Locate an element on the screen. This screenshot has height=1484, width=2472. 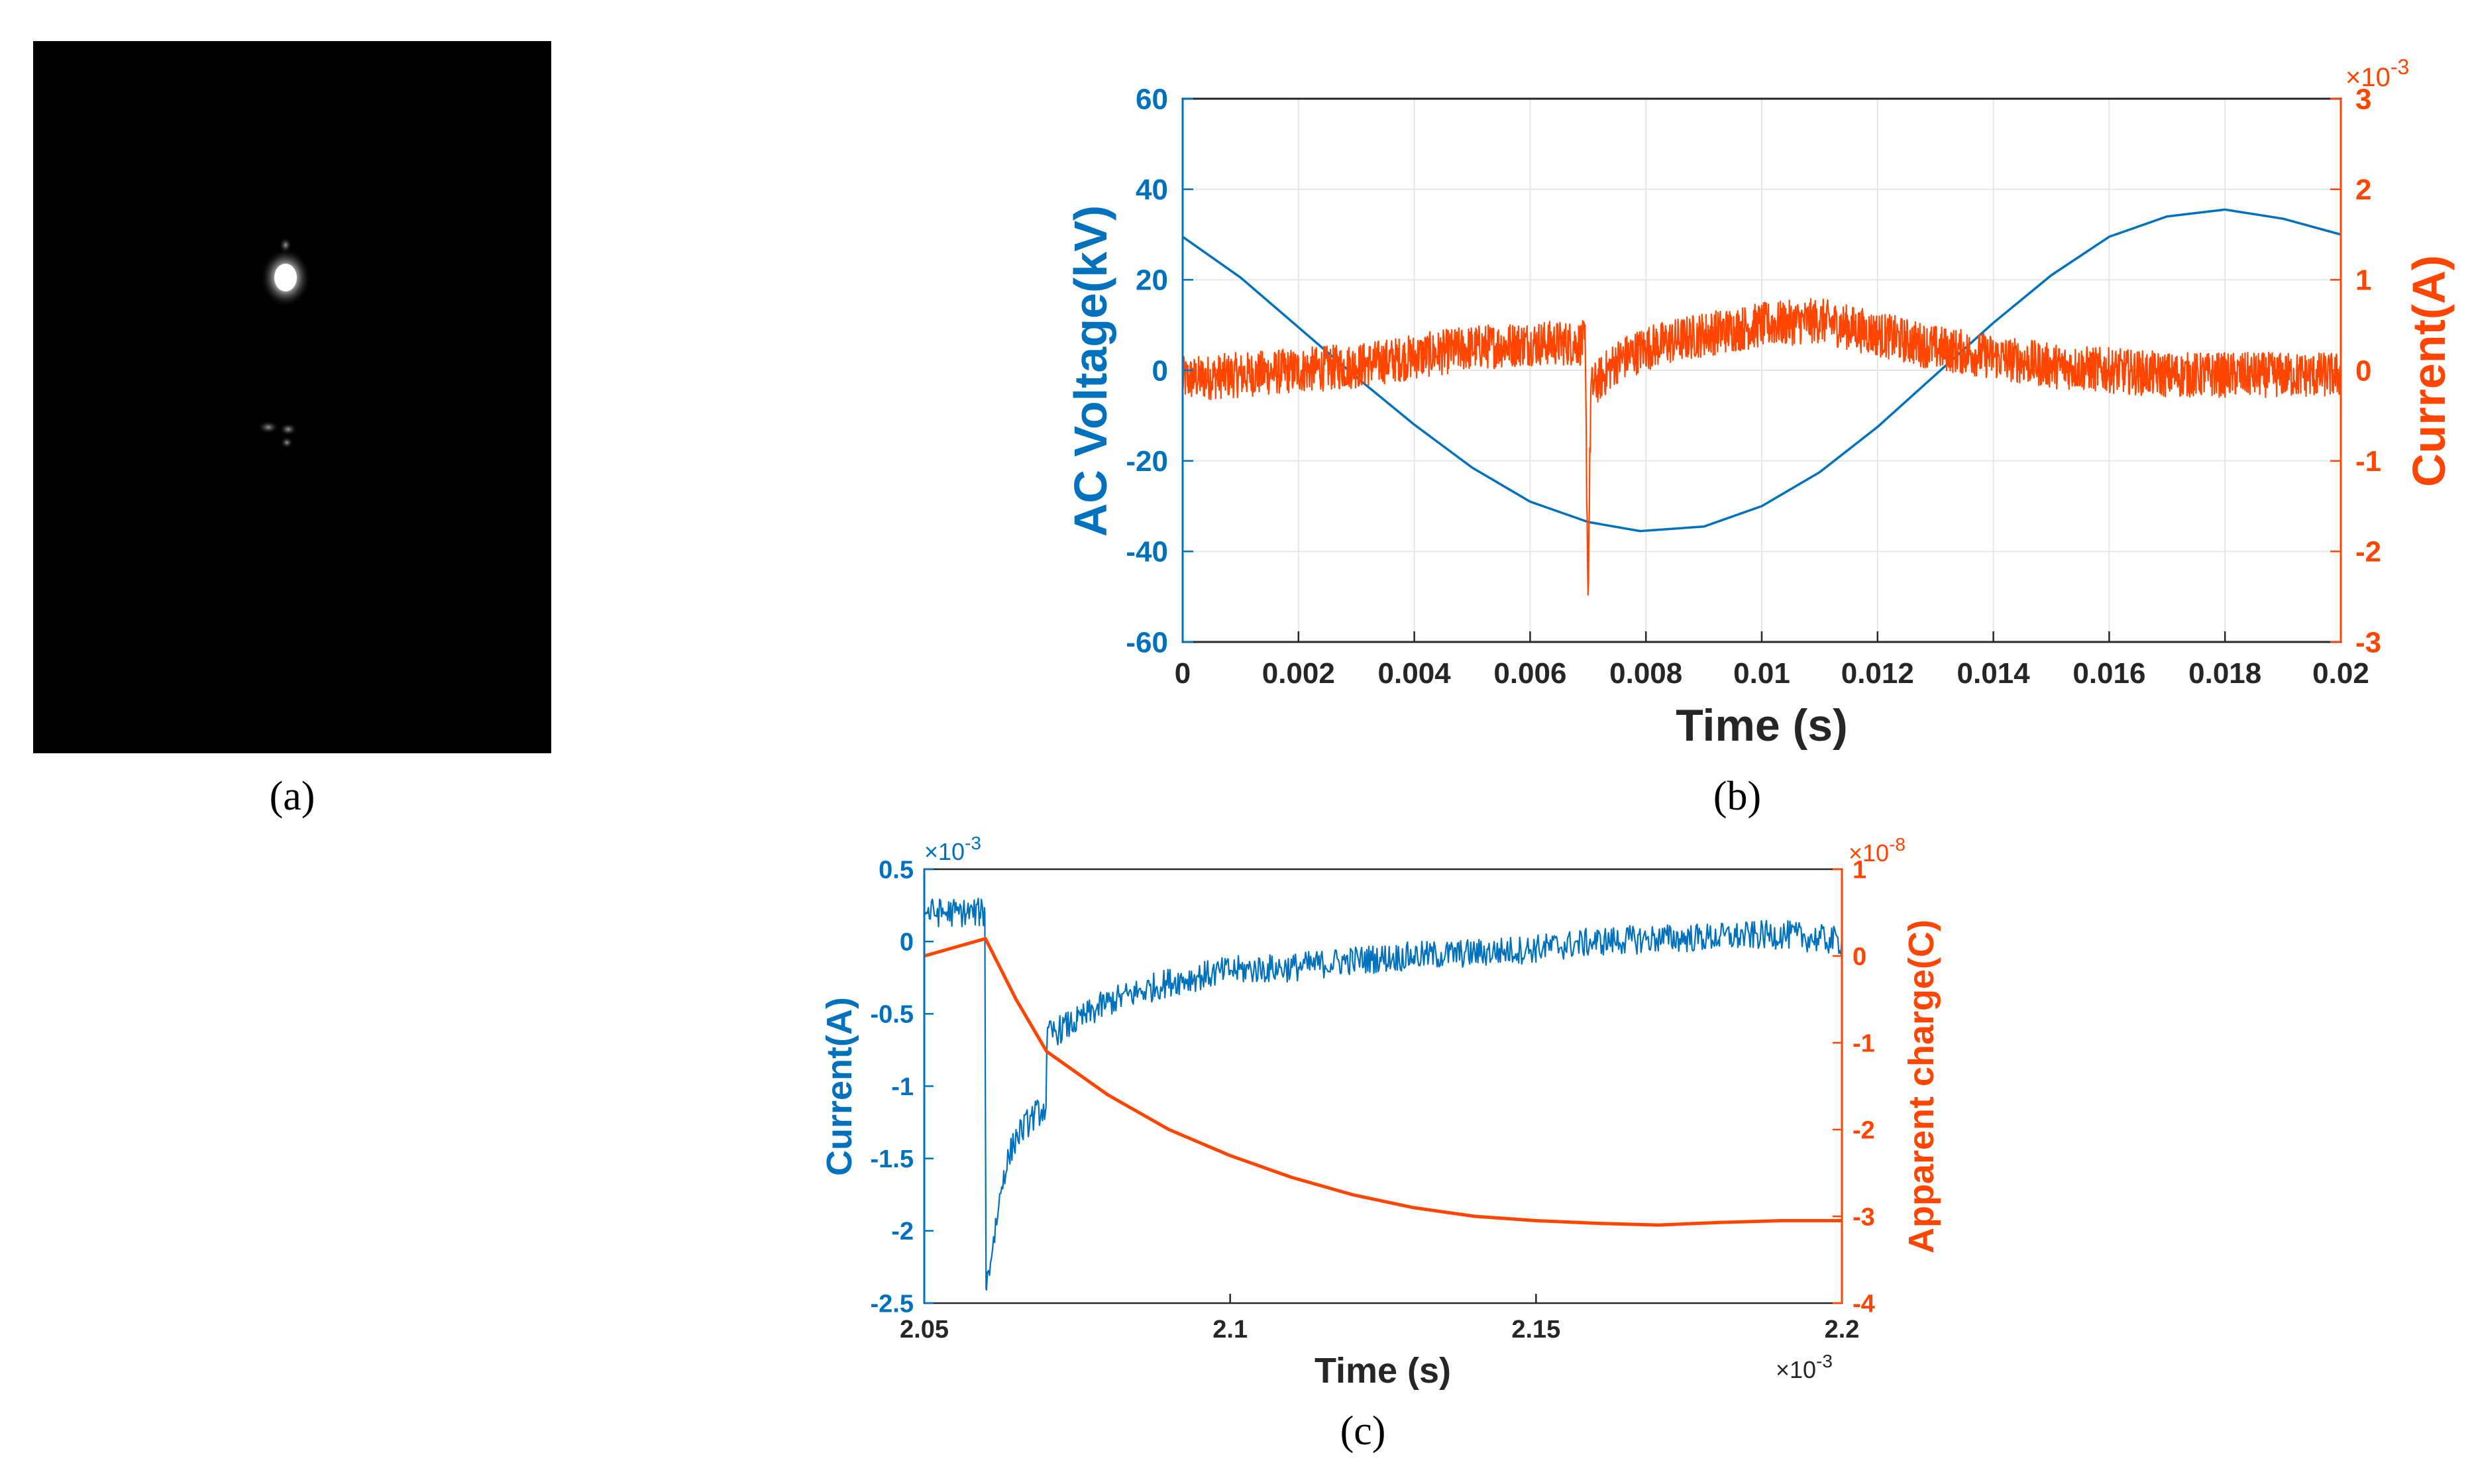
x-tick-label: 0.012 is located at coordinates (1877, 673).